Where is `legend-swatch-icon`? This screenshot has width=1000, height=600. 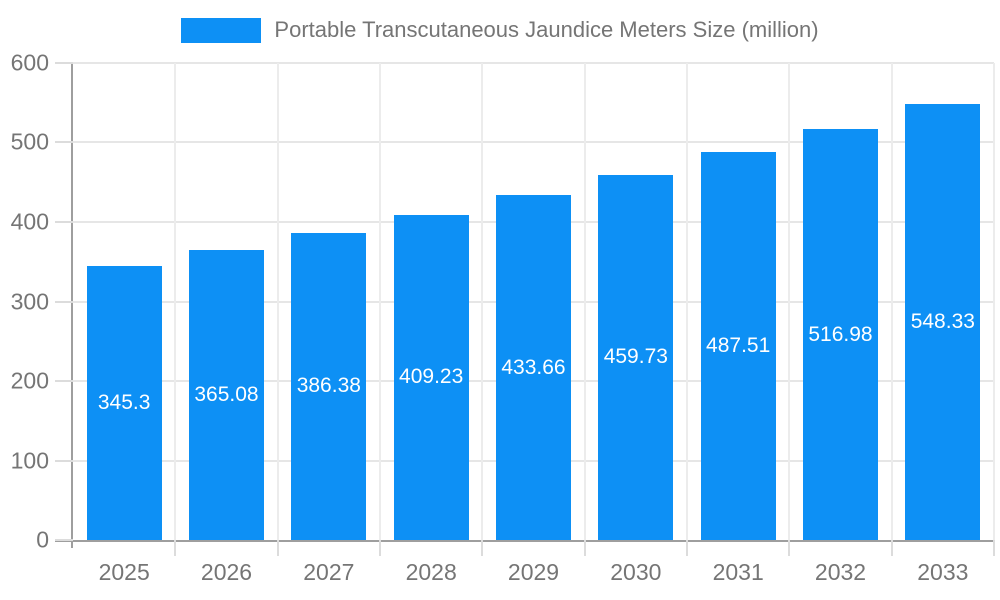 legend-swatch-icon is located at coordinates (221, 30).